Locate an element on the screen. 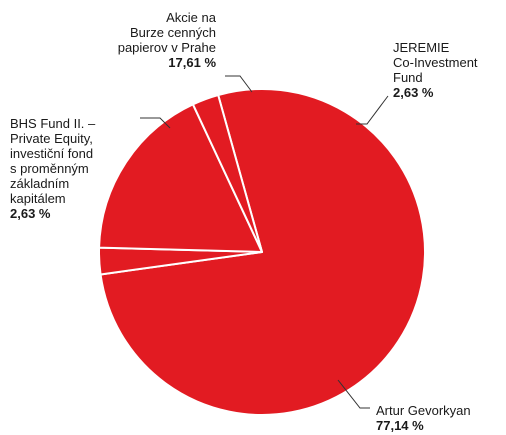  label-bhs-line-1: BHS Fund II. – is located at coordinates (53, 123).